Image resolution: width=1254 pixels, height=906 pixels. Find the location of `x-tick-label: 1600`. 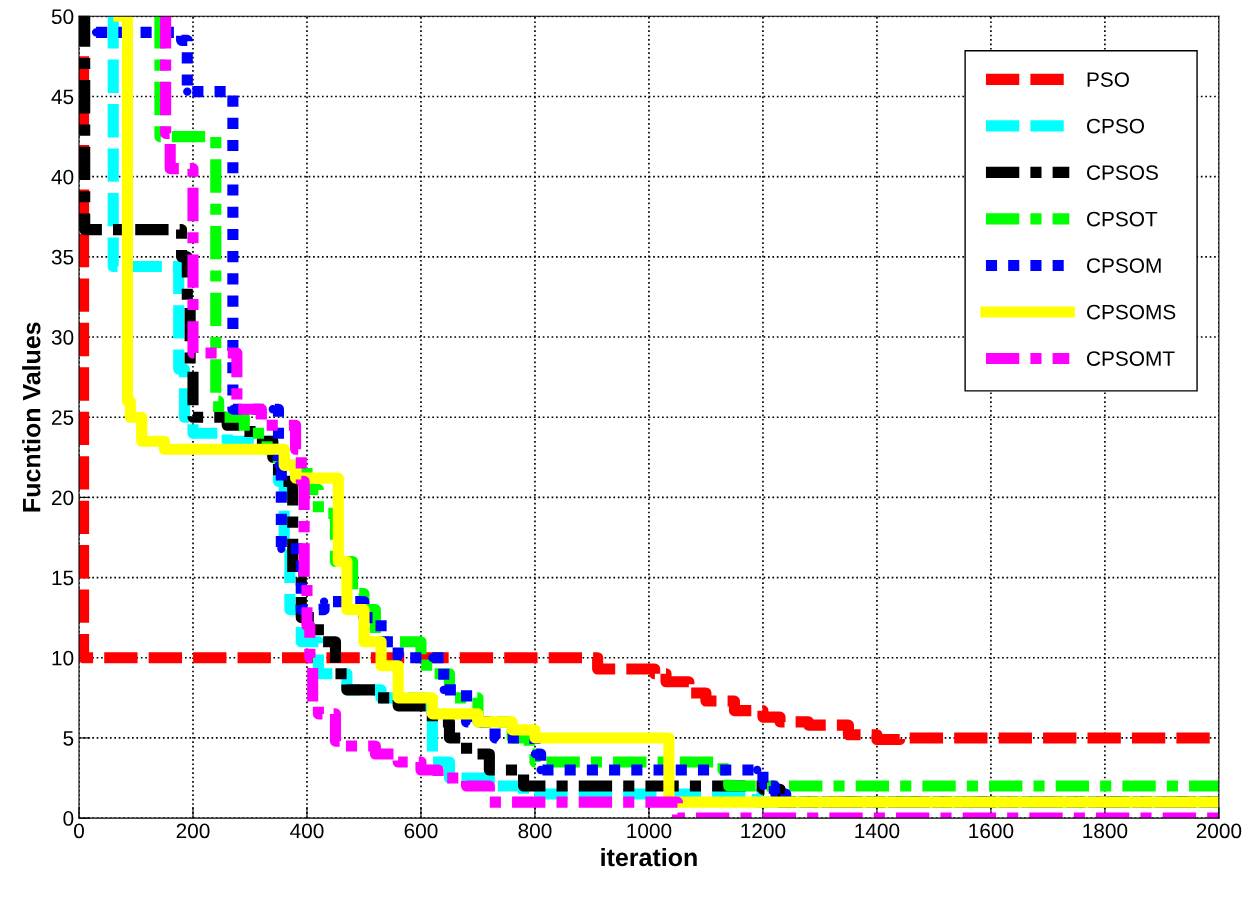

x-tick-label: 1600 is located at coordinates (991, 831).